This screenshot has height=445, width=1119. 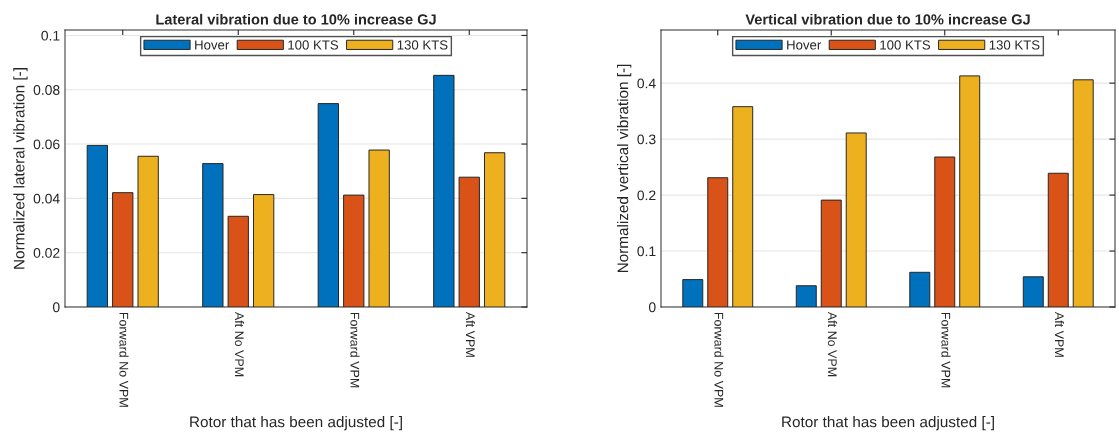 What do you see at coordinates (296, 19) in the screenshot?
I see `chart-title: Lateral vibration due to 10% increase GJ` at bounding box center [296, 19].